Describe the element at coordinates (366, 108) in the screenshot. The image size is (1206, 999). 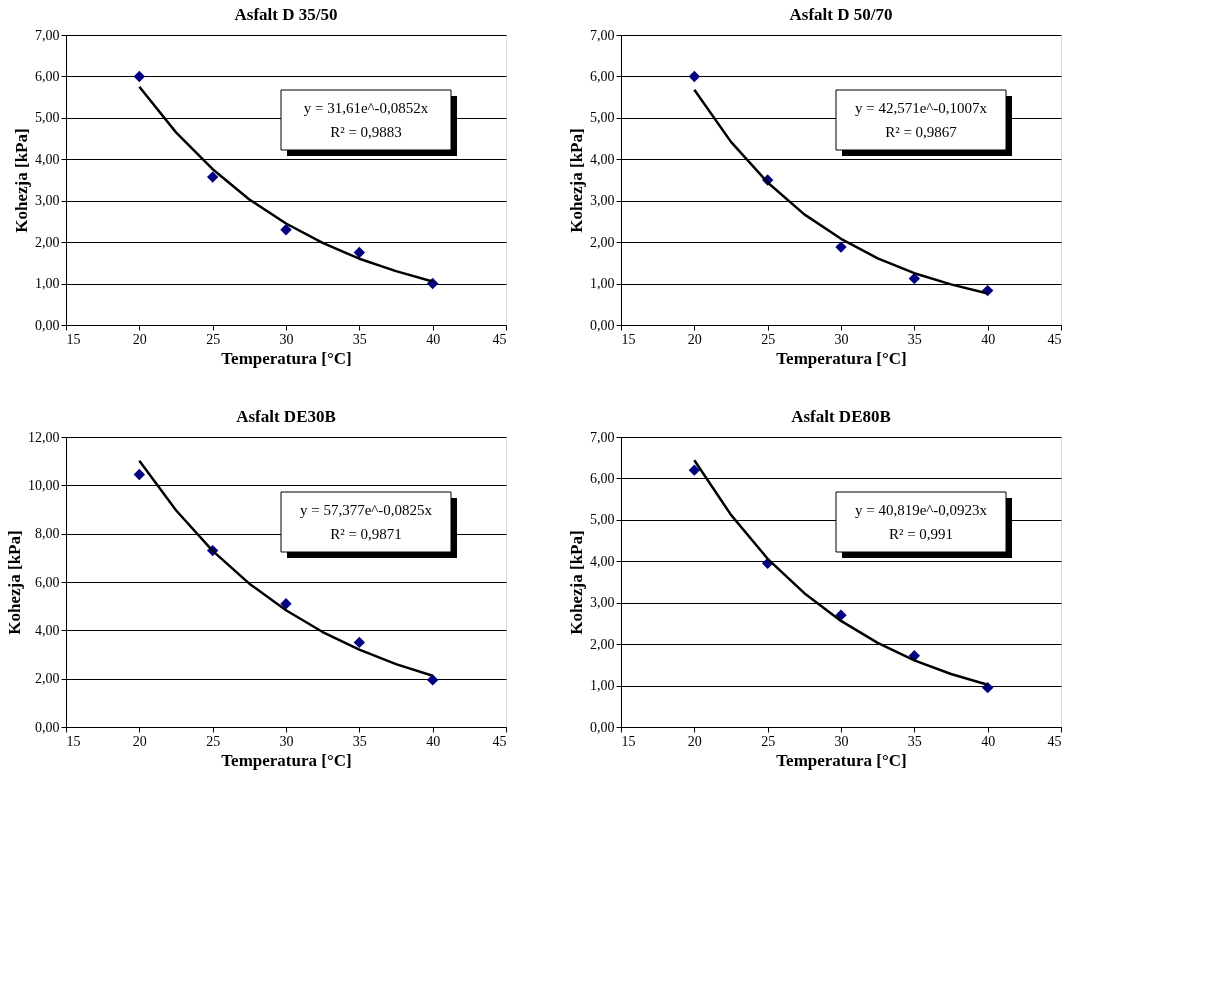
I see `annotation: y = 31,61e^-0,0852x` at that location.